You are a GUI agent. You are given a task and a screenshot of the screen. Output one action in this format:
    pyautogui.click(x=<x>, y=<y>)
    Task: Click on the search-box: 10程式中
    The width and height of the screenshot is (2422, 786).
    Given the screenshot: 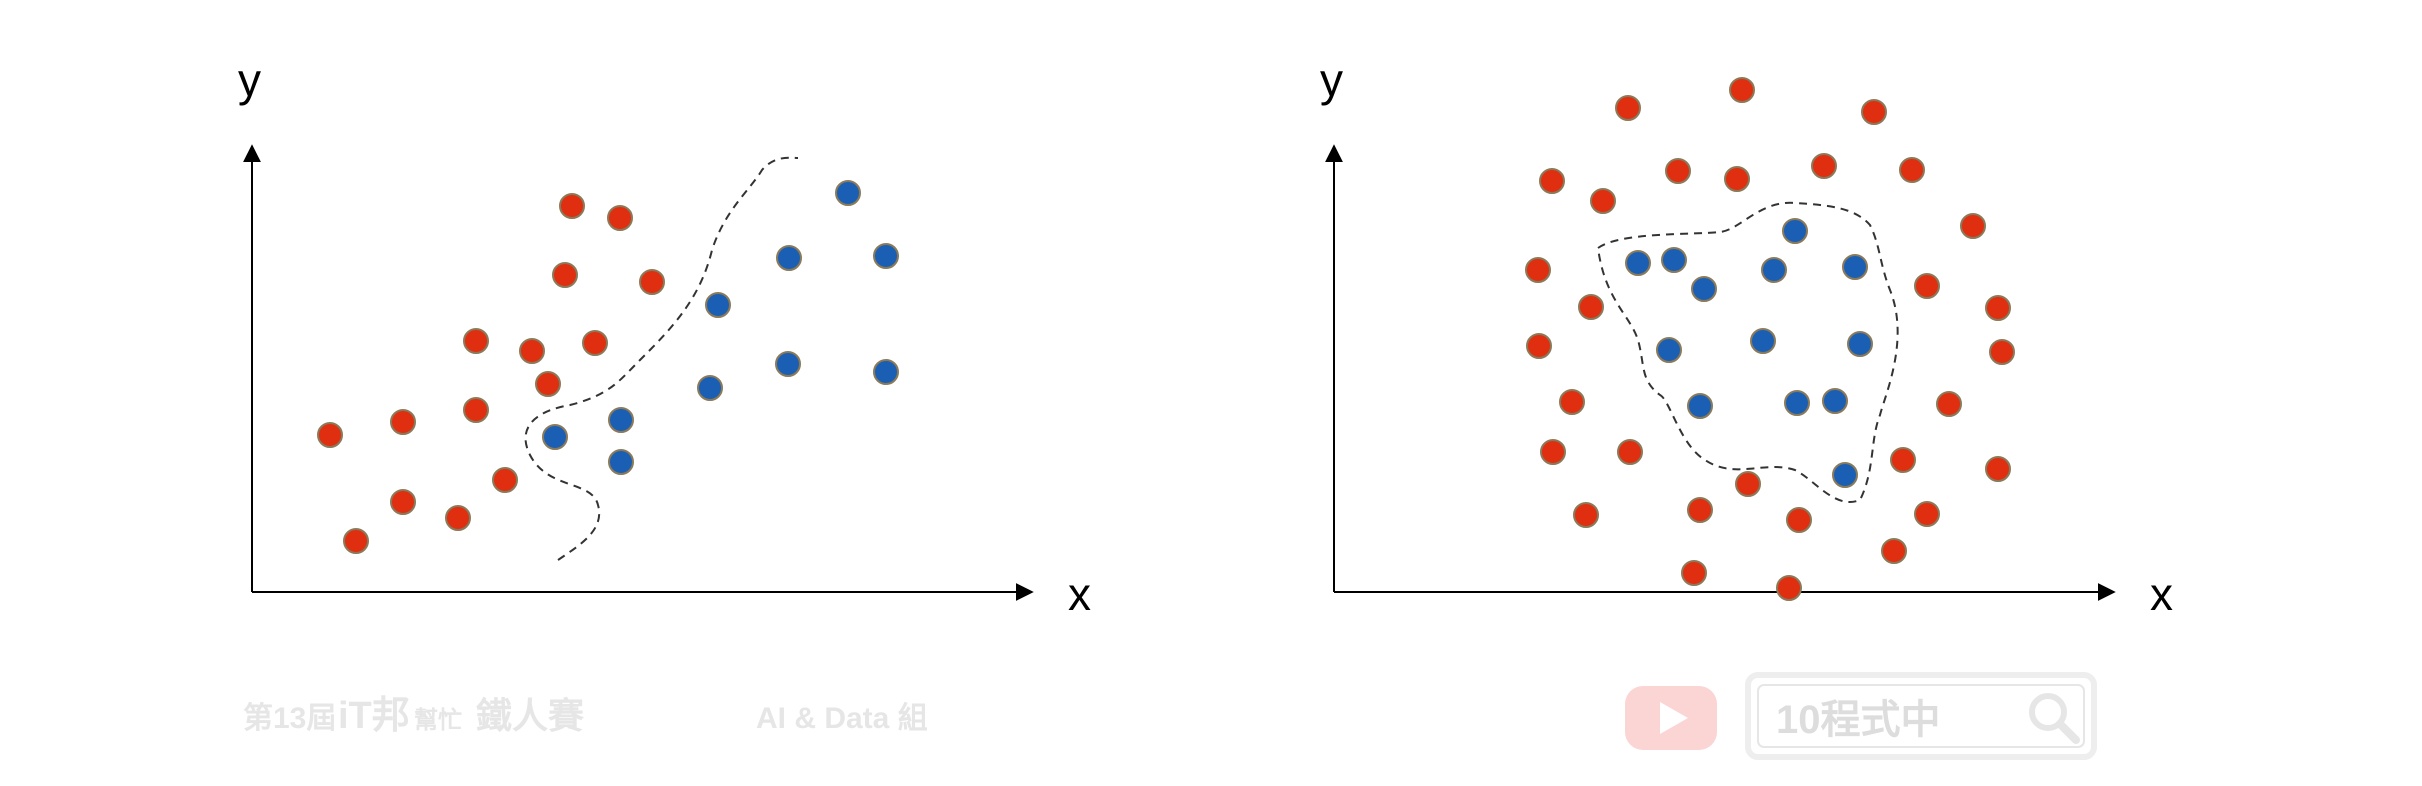 What is the action you would take?
    pyautogui.click(x=1921, y=716)
    